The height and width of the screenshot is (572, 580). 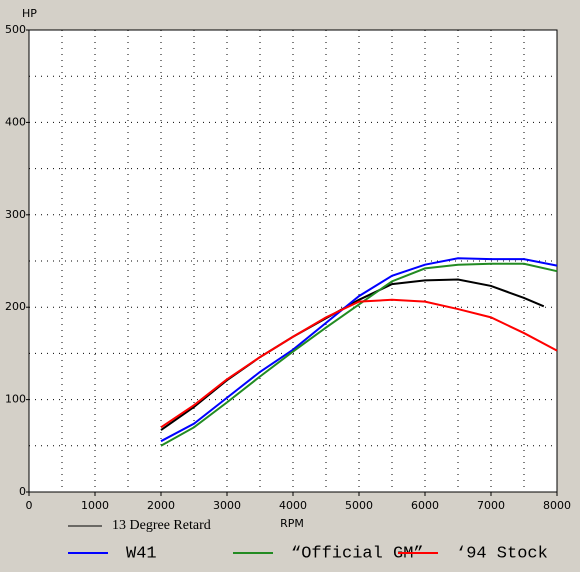 What do you see at coordinates (15, 29) in the screenshot?
I see `y-tick-label: 500` at bounding box center [15, 29].